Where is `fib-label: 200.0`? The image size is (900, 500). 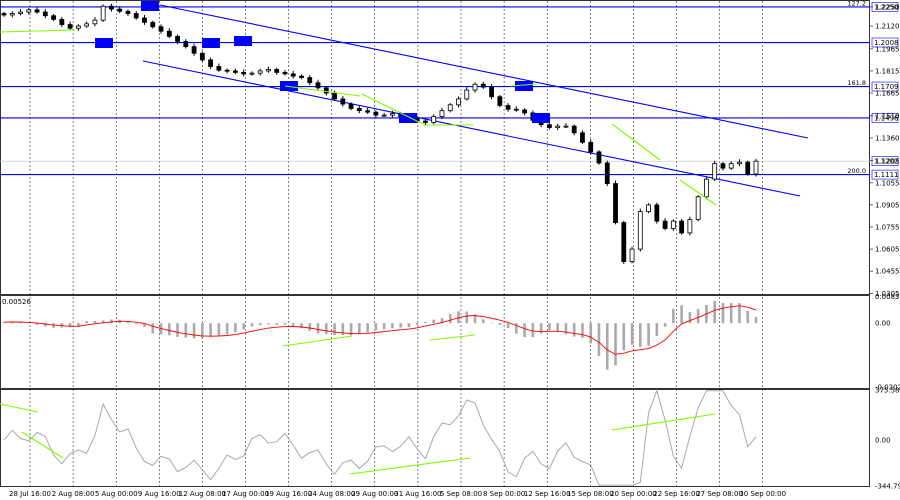 fib-label: 200.0 is located at coordinates (856, 171).